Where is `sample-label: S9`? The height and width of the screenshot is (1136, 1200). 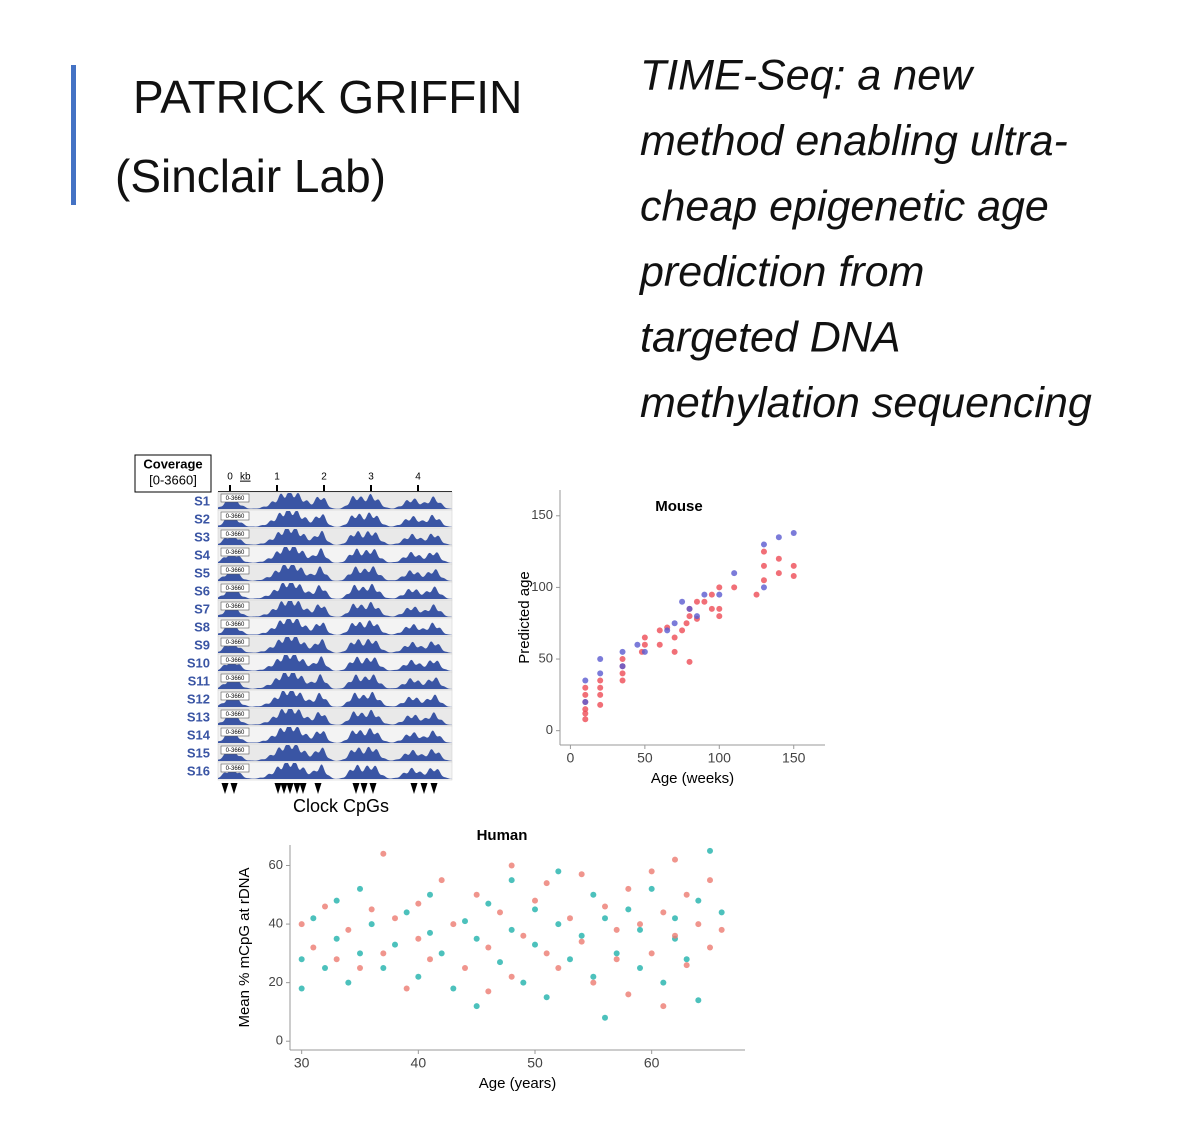
sample-label: S9 is located at coordinates (202, 644).